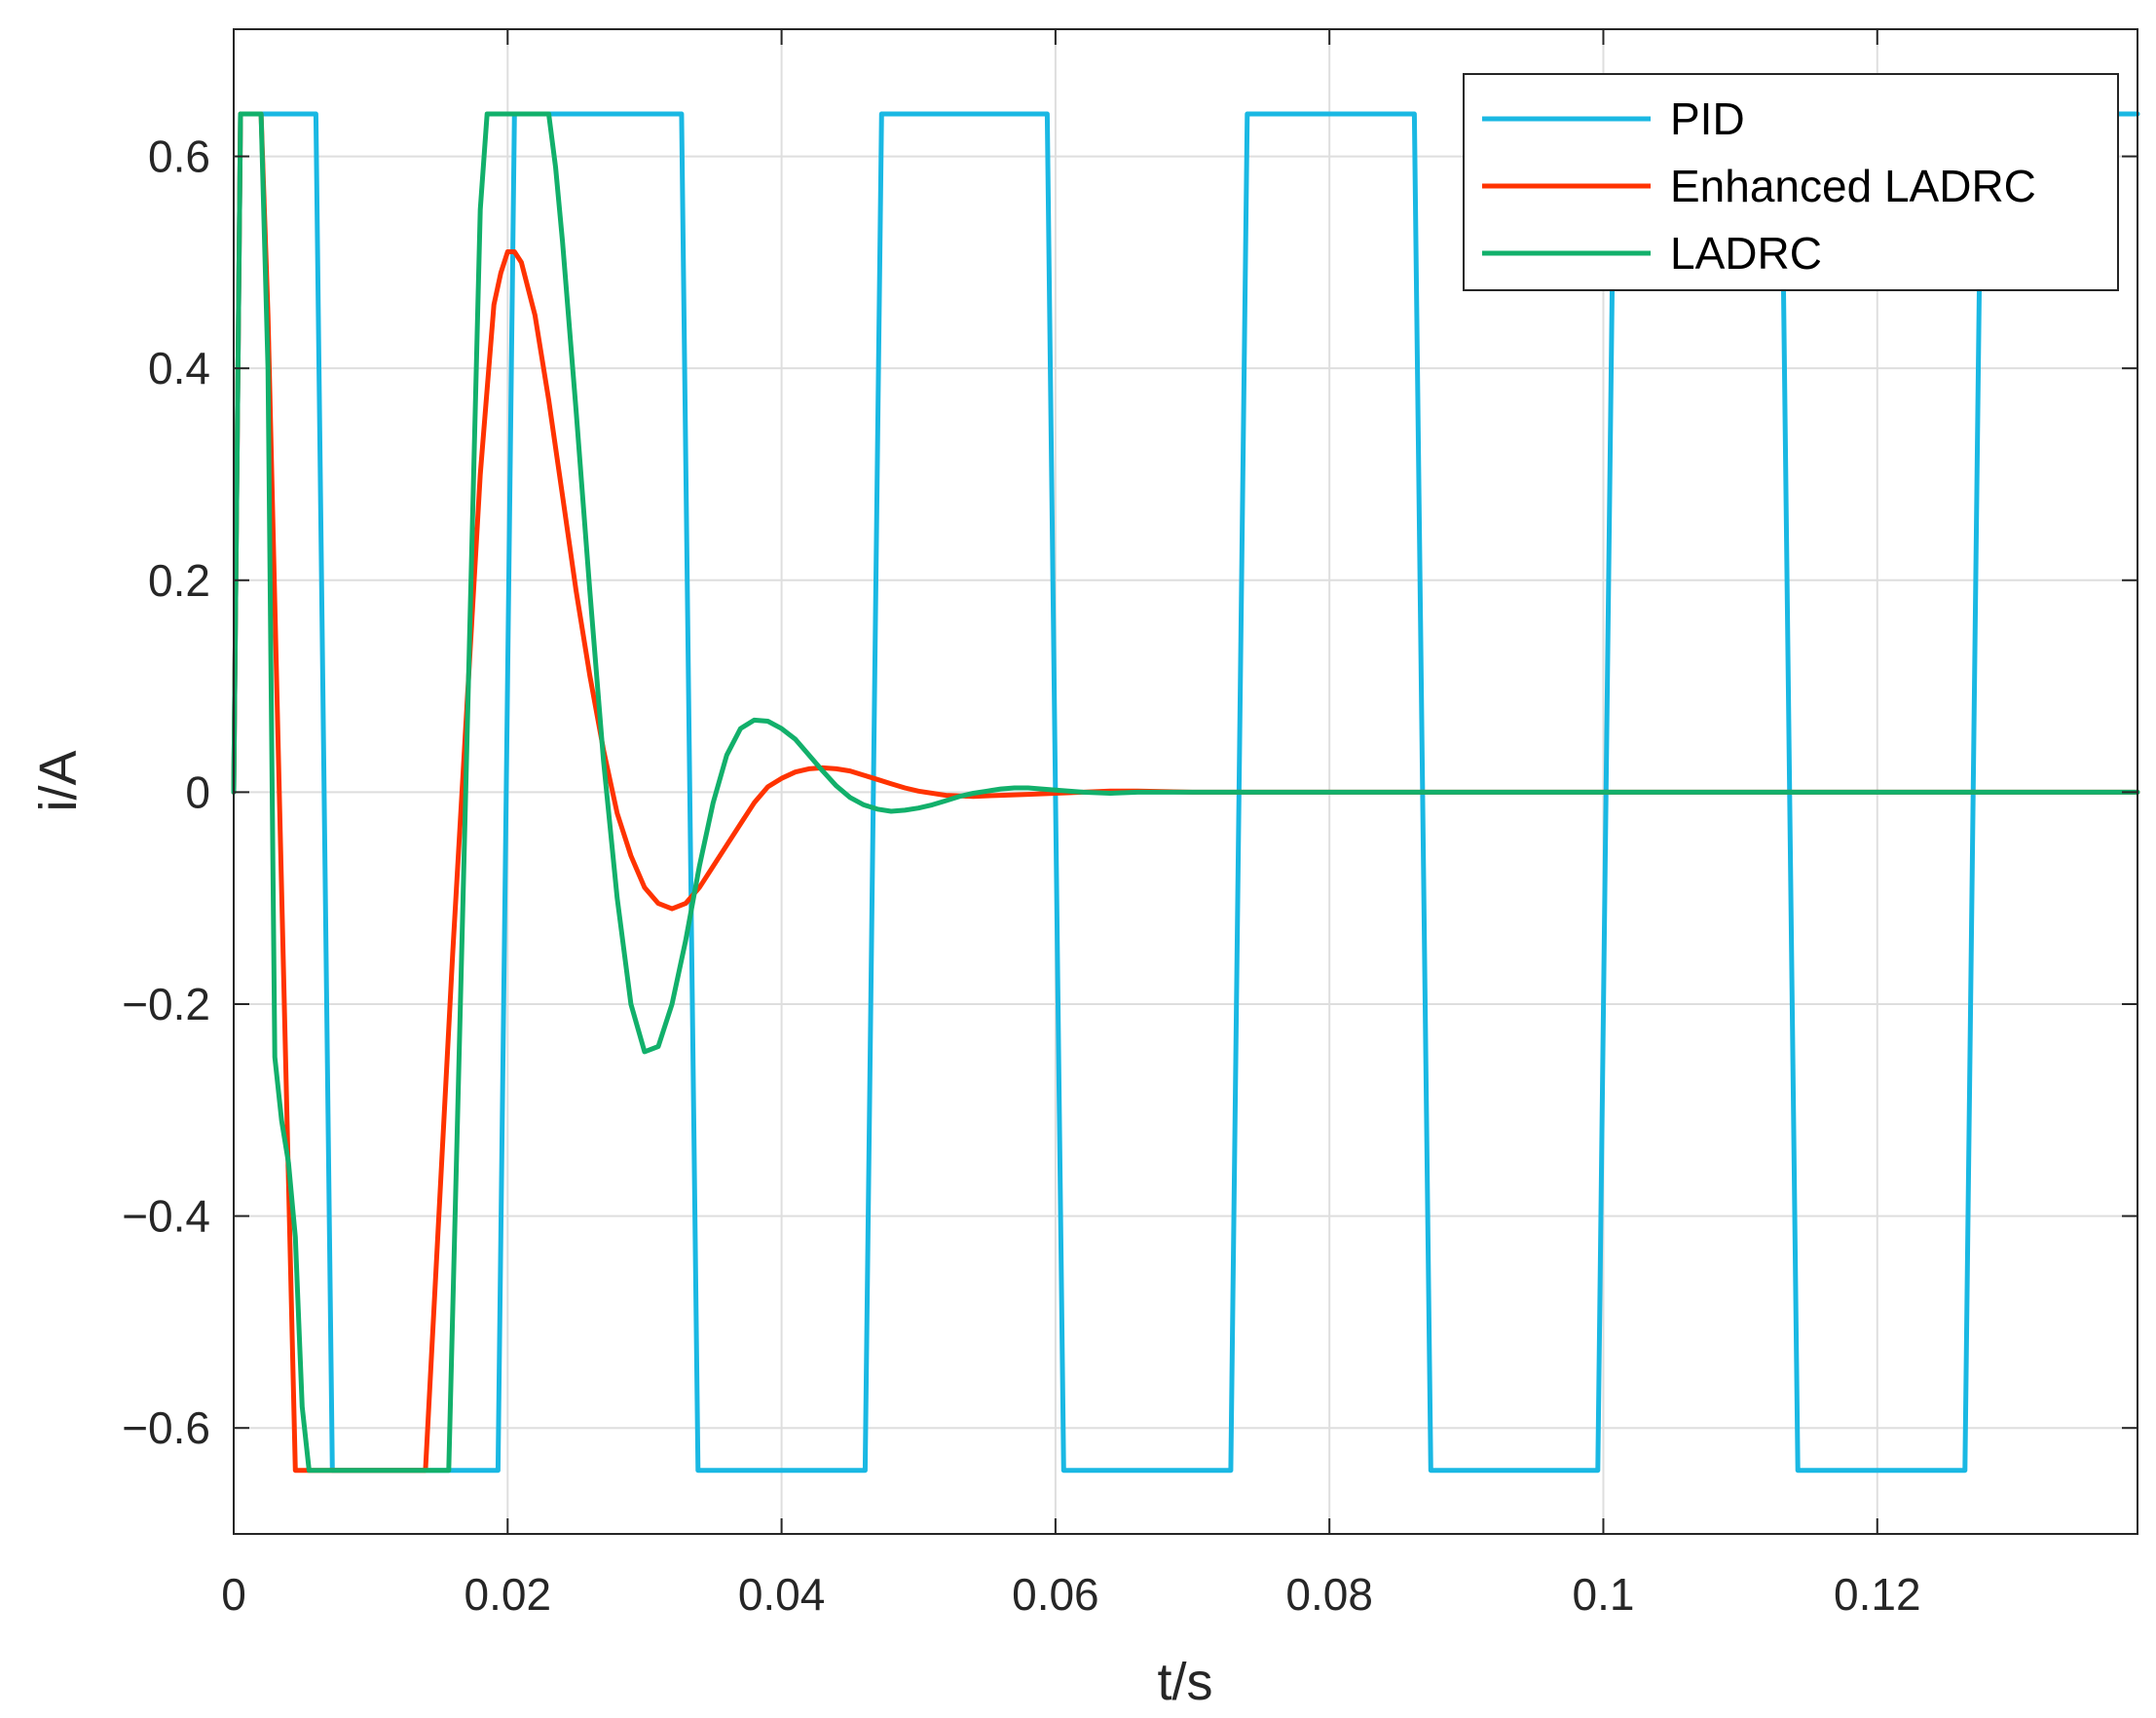 The height and width of the screenshot is (1718, 2156). Describe the element at coordinates (1603, 1595) in the screenshot. I see `x-tick-label: 0.1` at that location.